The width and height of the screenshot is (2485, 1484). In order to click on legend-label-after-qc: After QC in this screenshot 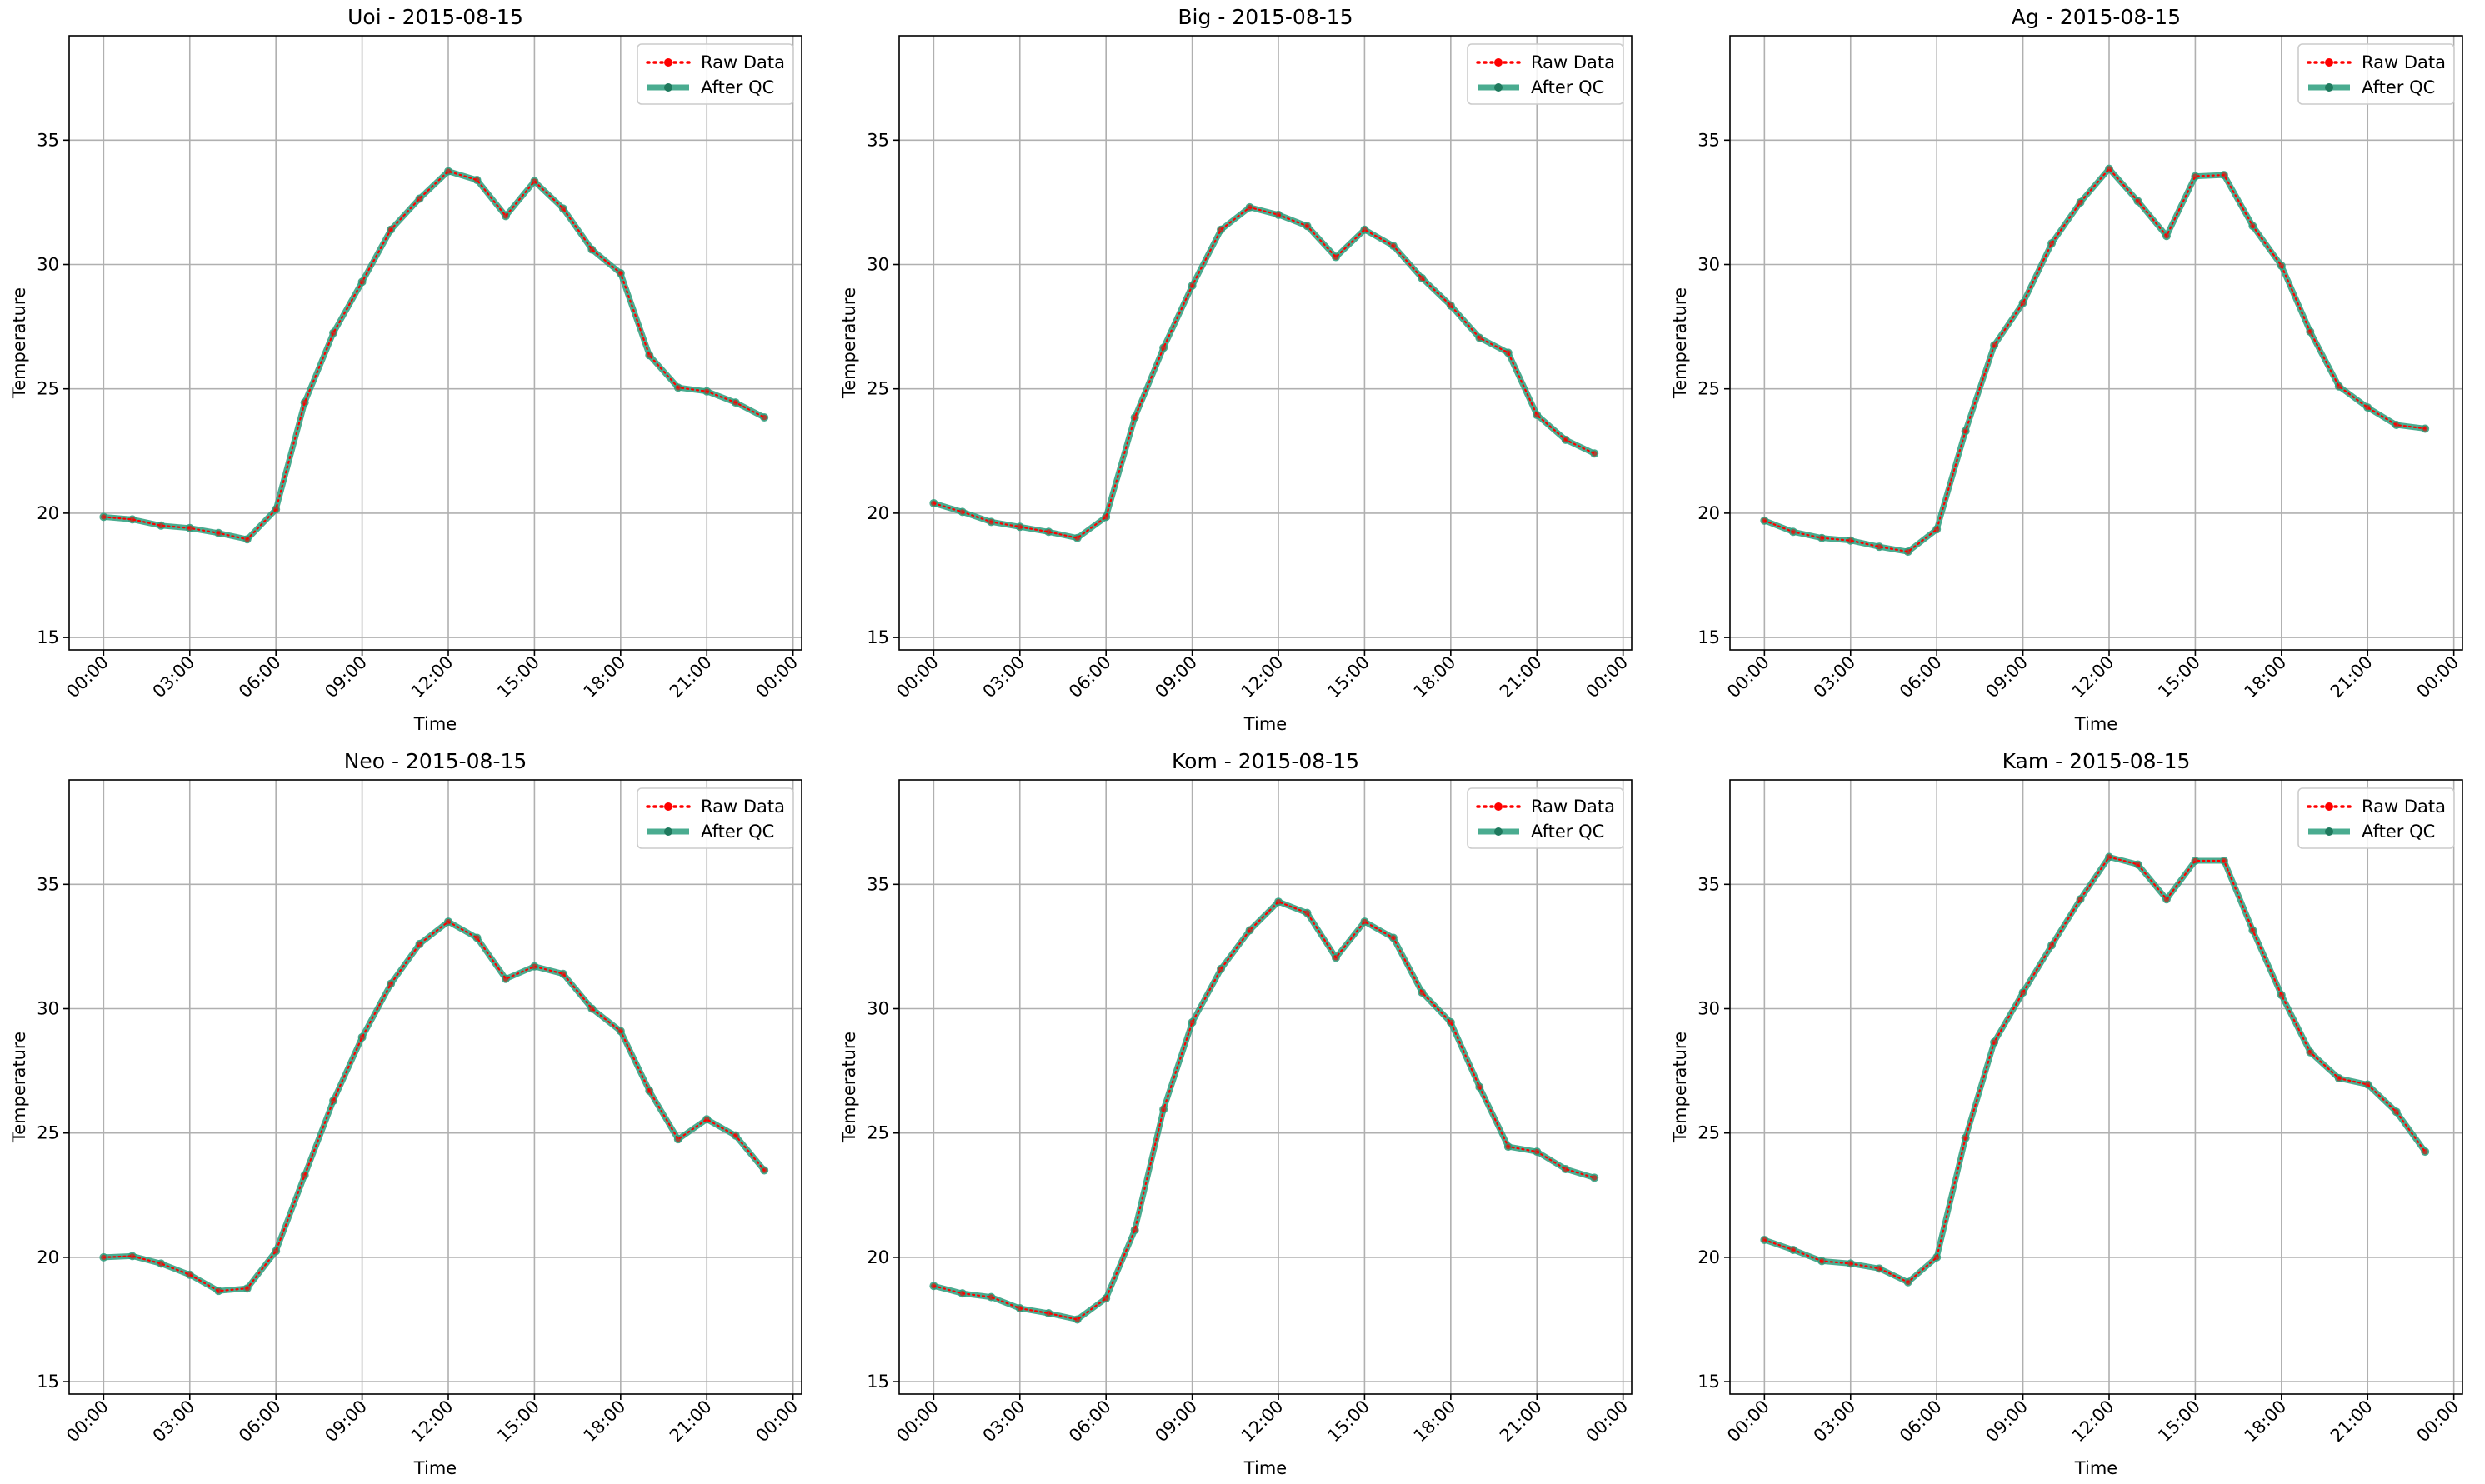, I will do `click(737, 87)`.